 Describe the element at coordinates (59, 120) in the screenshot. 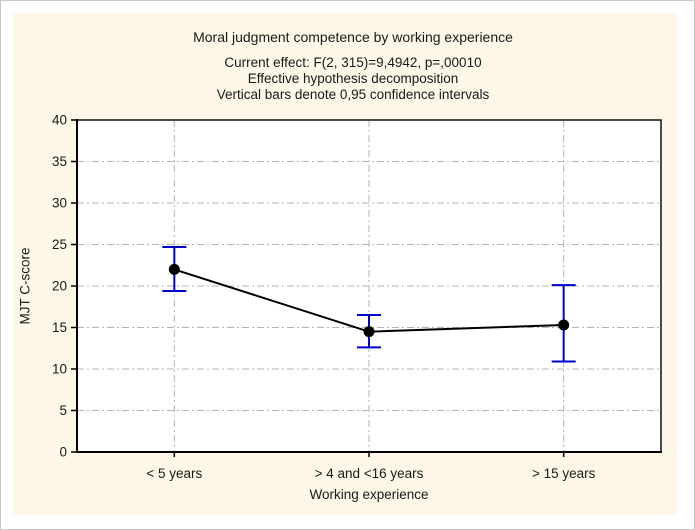

I see `y-axis-tick-label: 40` at that location.